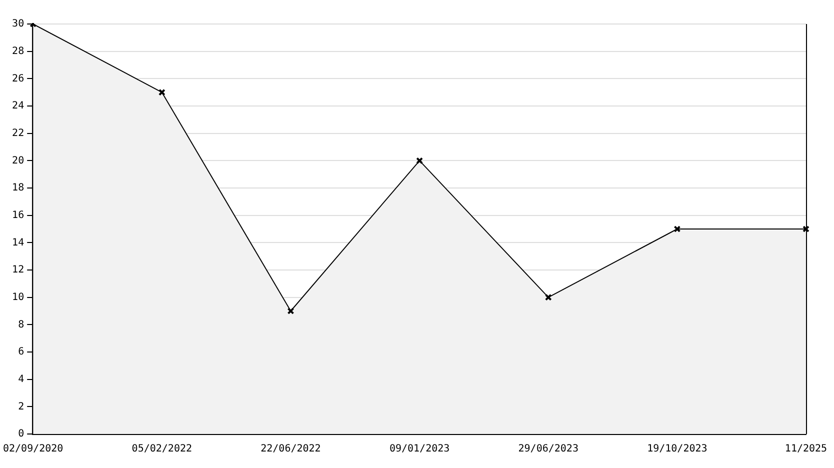 This screenshot has width=834, height=468. What do you see at coordinates (18, 24) in the screenshot?
I see `y-tick-label: 30` at bounding box center [18, 24].